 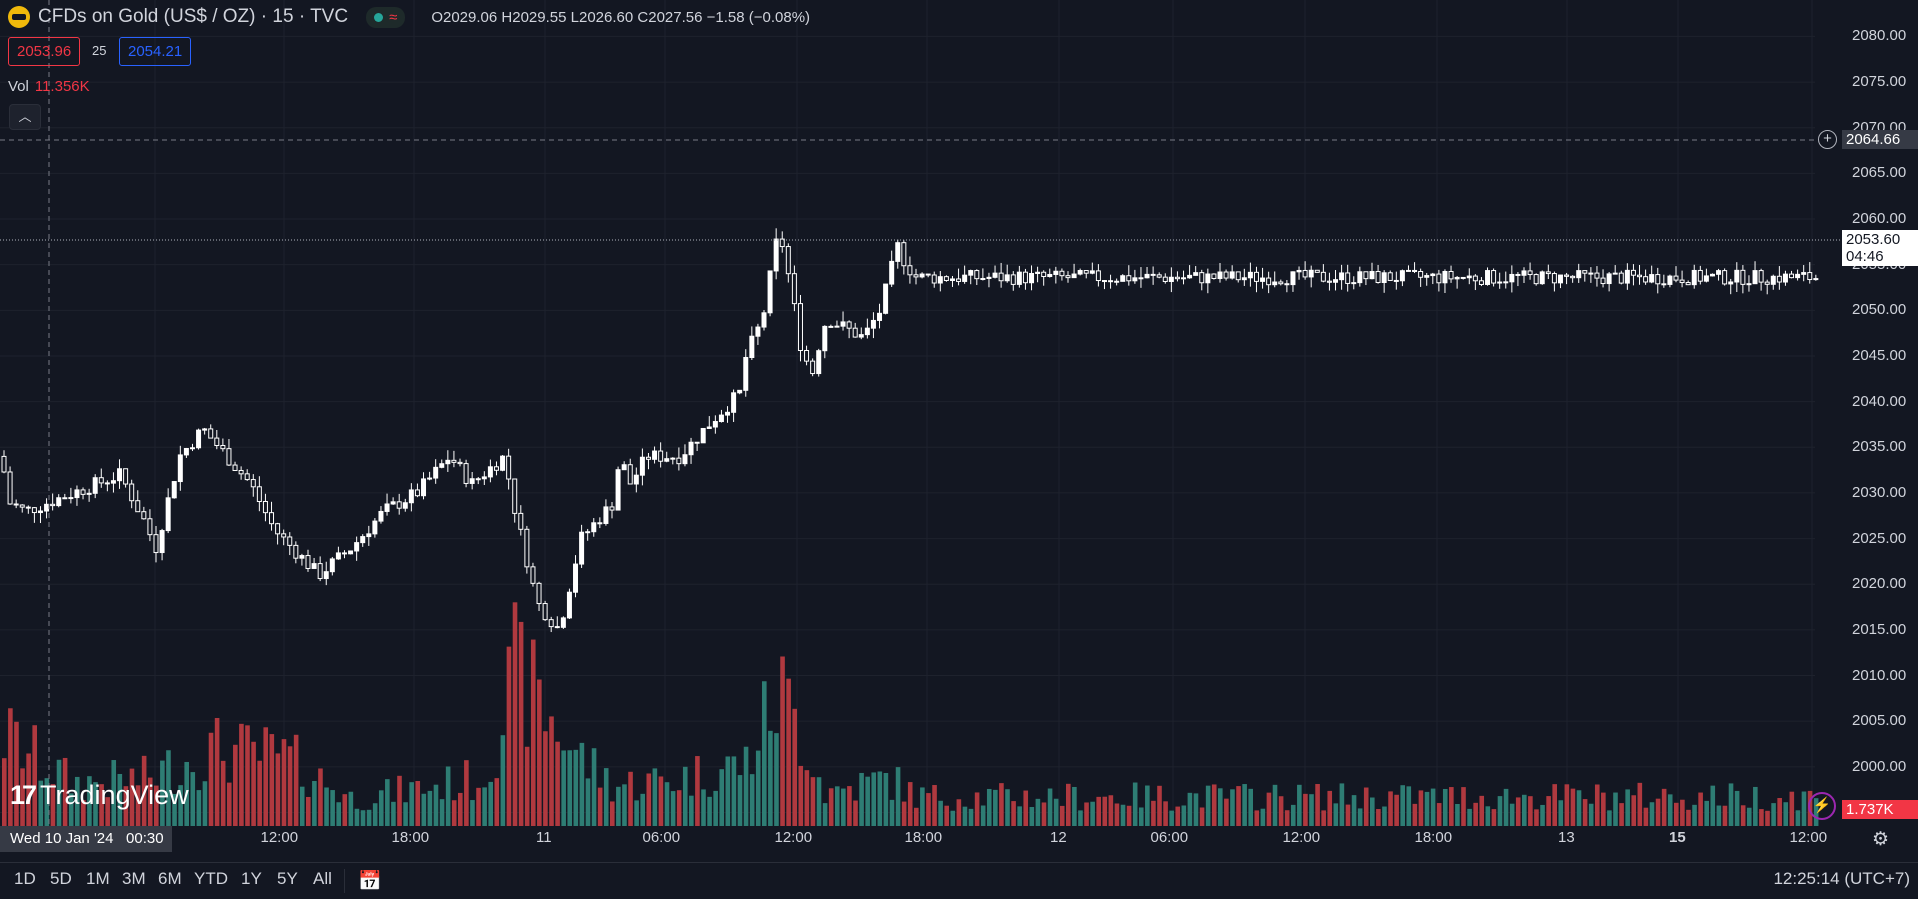 I want to click on date-range-calendar-icon: 📅, so click(x=370, y=881).